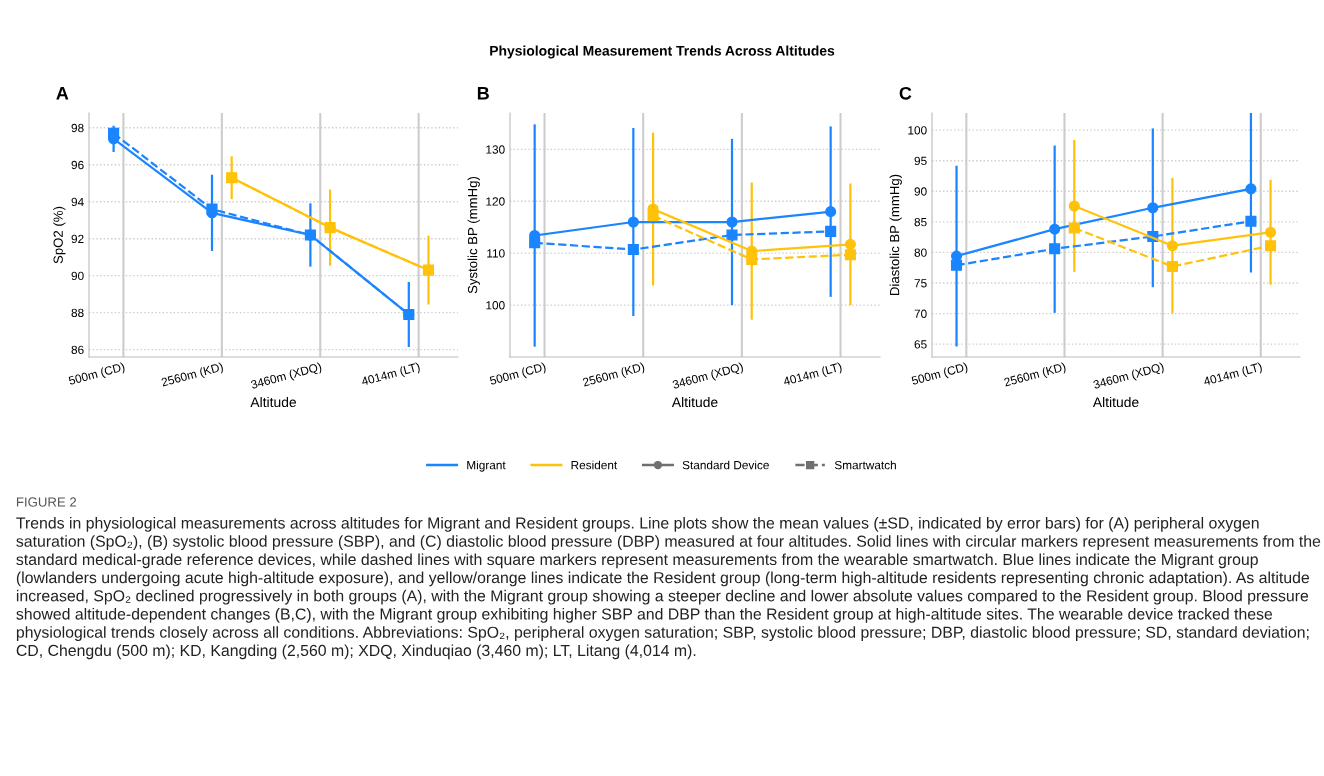  What do you see at coordinates (865, 465) in the screenshot?
I see `legend-label: Smartwatch` at bounding box center [865, 465].